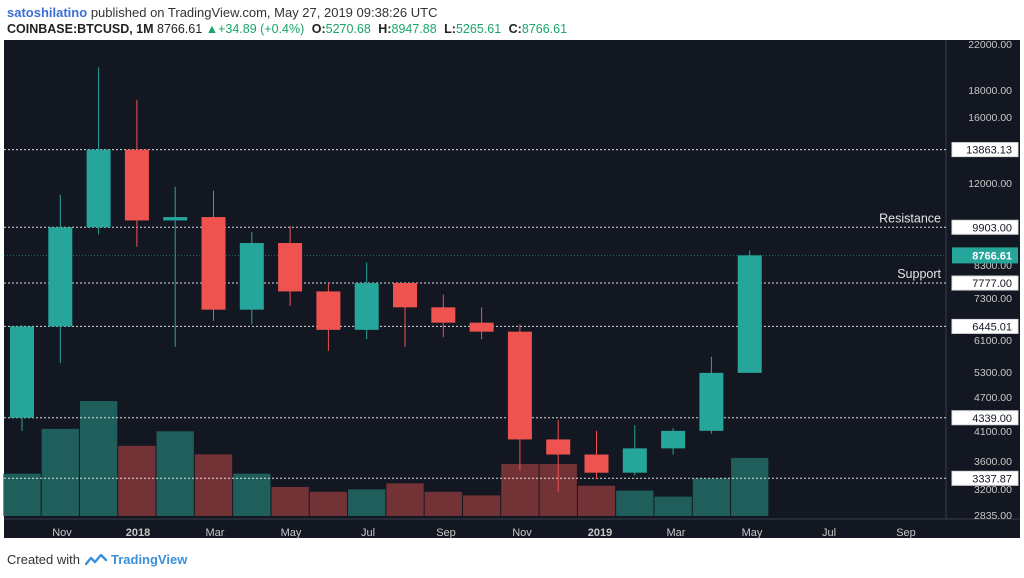  I want to click on level-label: 13863.13, so click(989, 151).